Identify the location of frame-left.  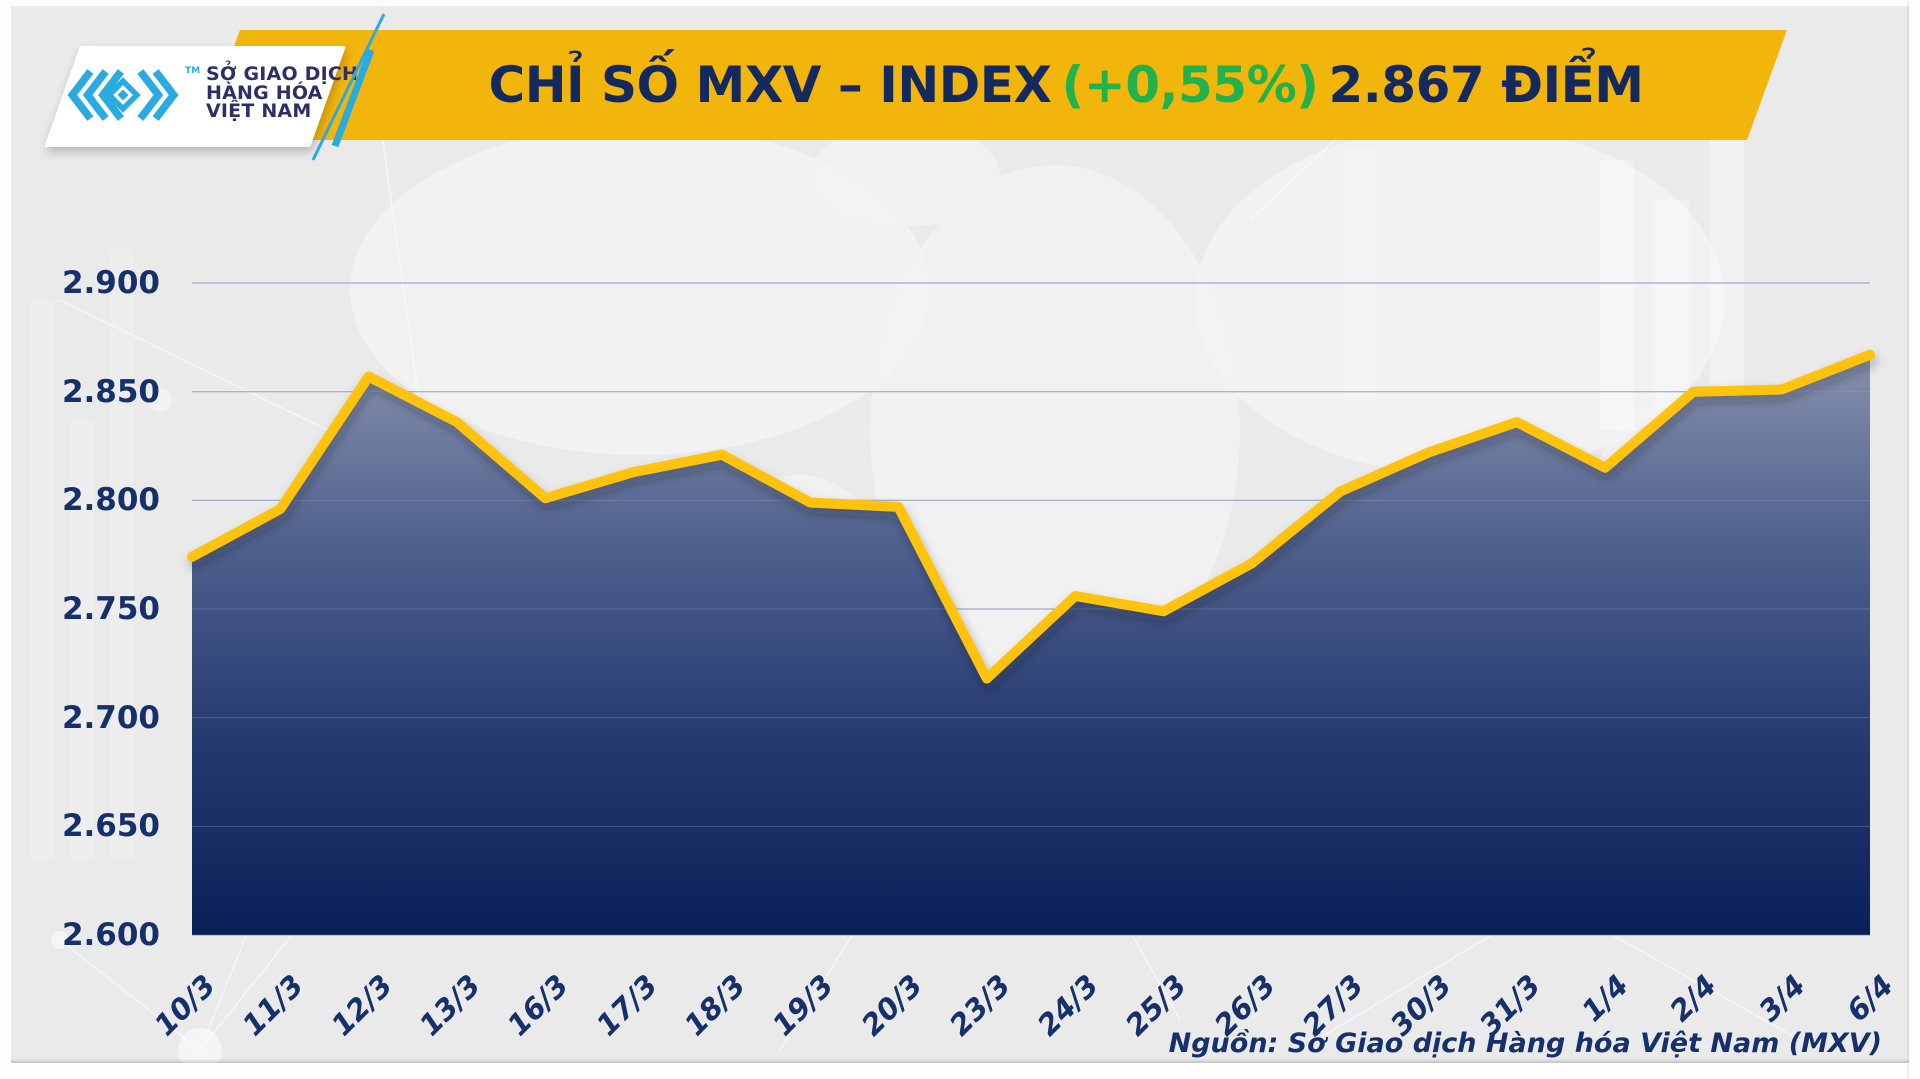
(5, 539).